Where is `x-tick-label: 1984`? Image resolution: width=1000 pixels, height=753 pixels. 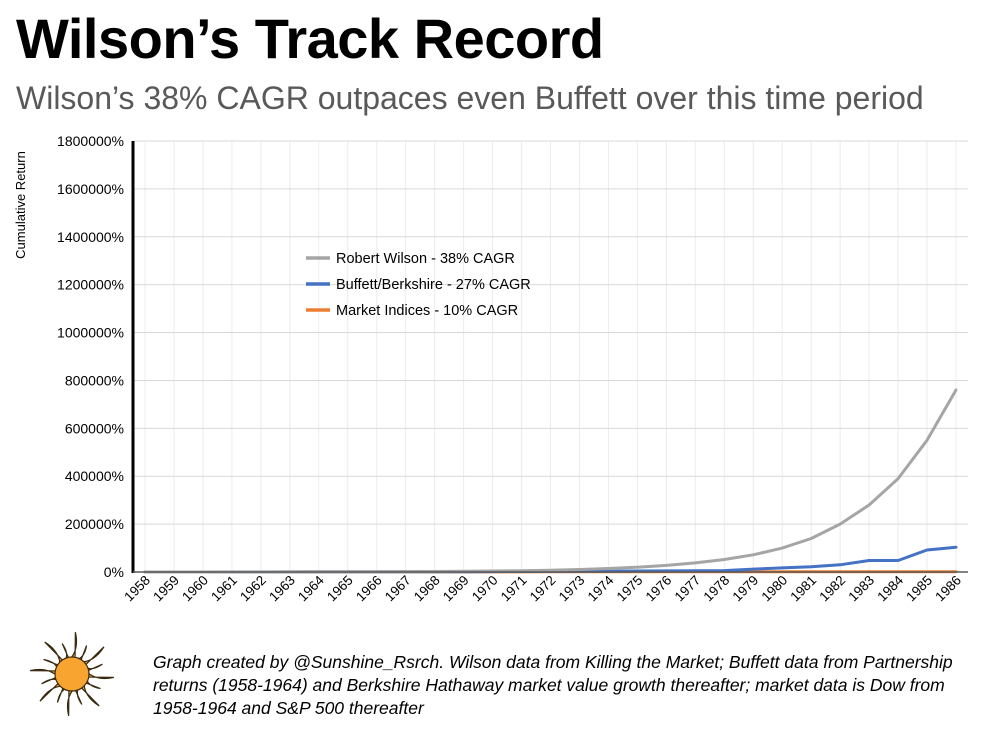
x-tick-label: 1984 is located at coordinates (890, 588).